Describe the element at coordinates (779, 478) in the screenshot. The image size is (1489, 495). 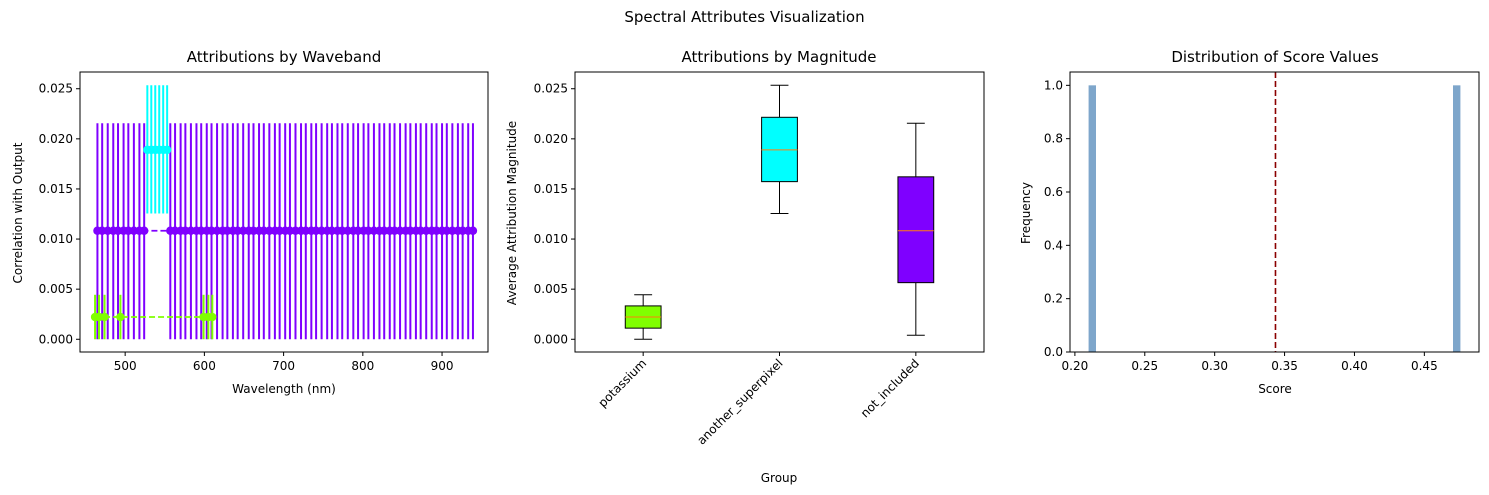
I see `x-axis-label: Group` at that location.